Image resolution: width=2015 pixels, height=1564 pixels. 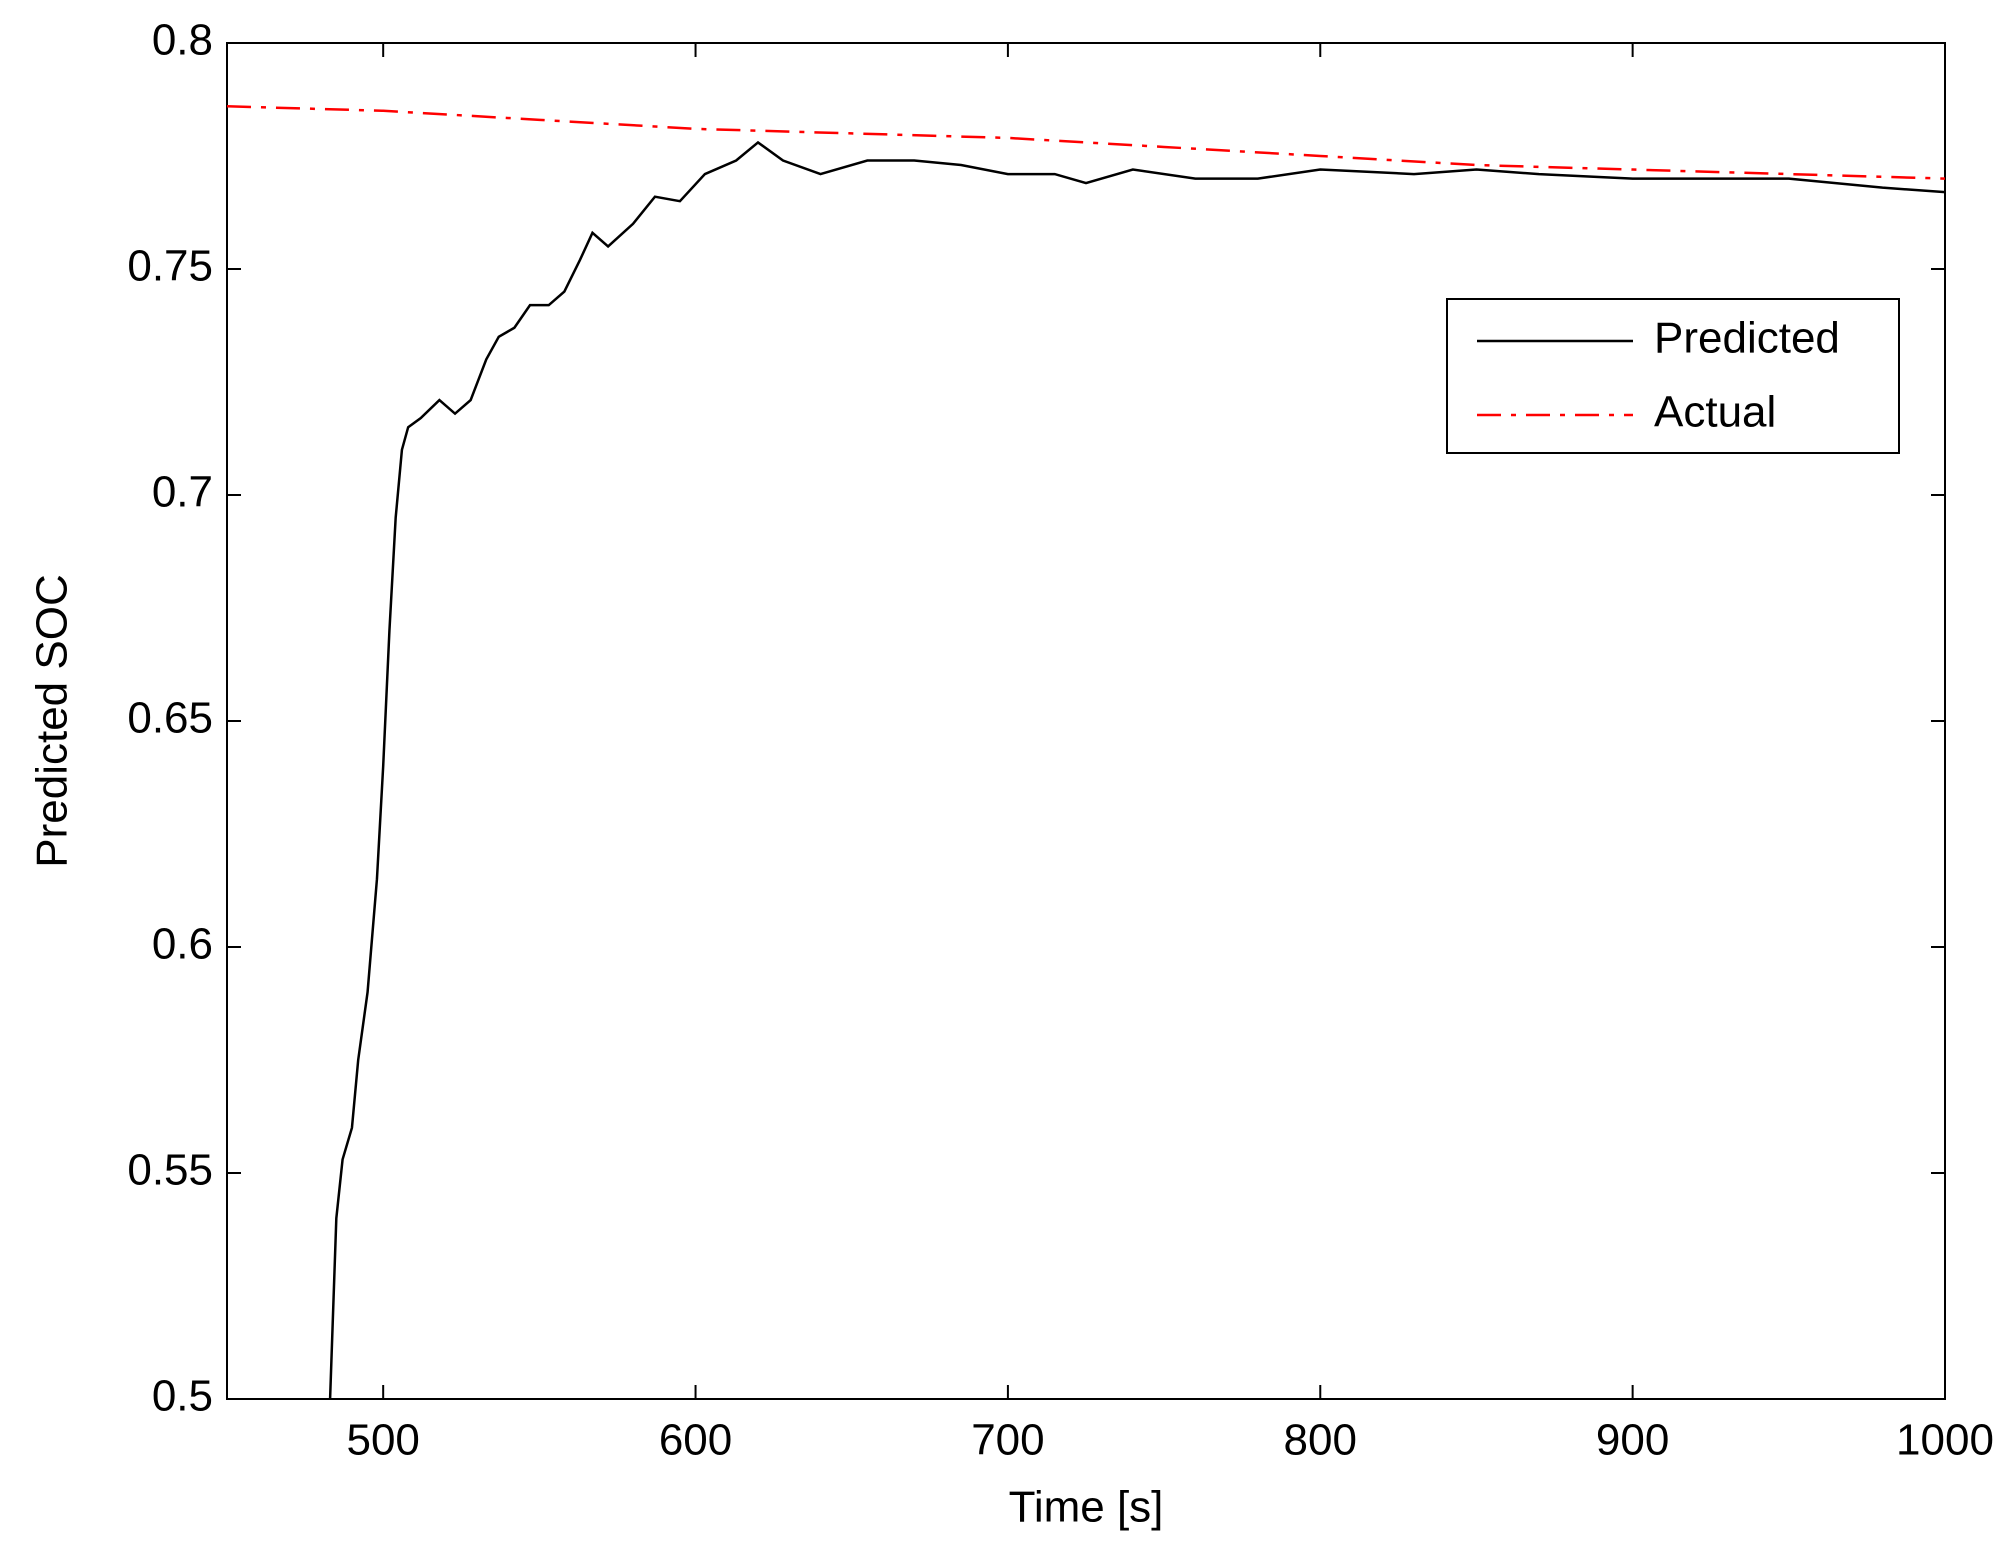 What do you see at coordinates (382, 1440) in the screenshot?
I see `x-tick-label: 500` at bounding box center [382, 1440].